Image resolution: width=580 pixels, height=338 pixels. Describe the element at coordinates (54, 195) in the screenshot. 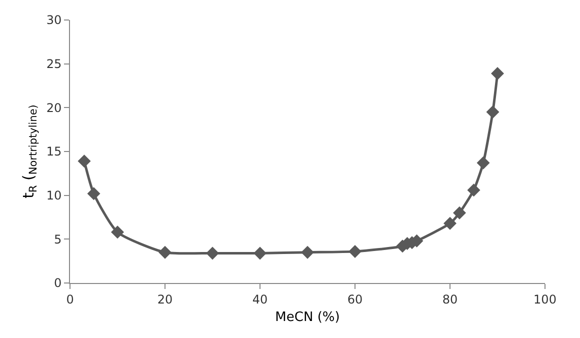

I see `y-tick-label: 10` at that location.